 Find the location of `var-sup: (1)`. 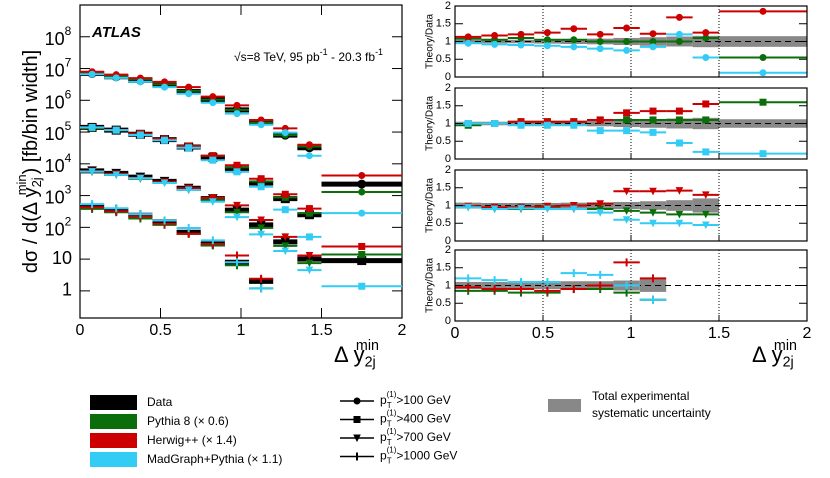

var-sup: (1) is located at coordinates (392, 450).